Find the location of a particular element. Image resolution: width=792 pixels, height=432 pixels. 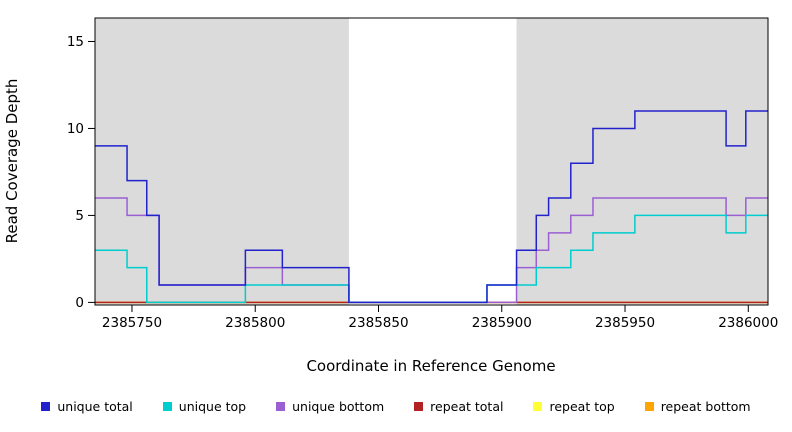

legend-item: unique total is located at coordinates (87, 406).